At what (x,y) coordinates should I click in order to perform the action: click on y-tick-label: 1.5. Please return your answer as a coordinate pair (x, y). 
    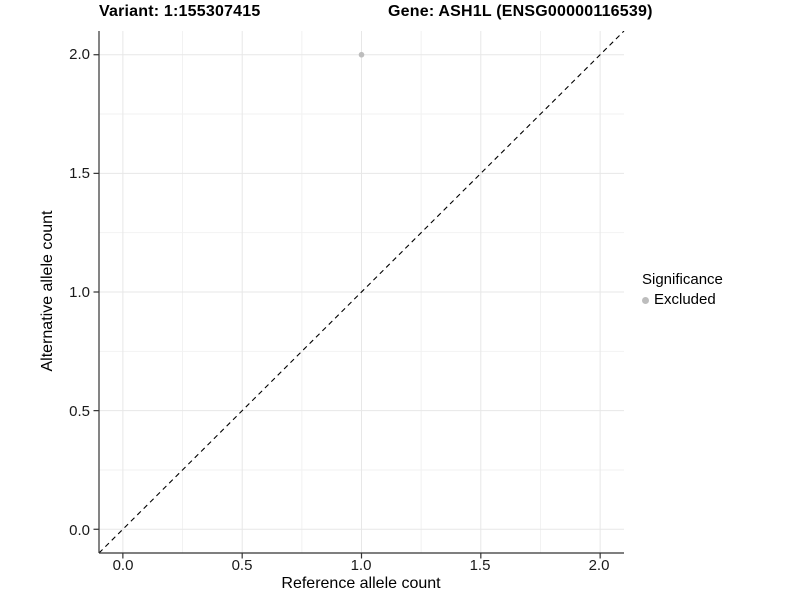
    Looking at the image, I should click on (79, 173).